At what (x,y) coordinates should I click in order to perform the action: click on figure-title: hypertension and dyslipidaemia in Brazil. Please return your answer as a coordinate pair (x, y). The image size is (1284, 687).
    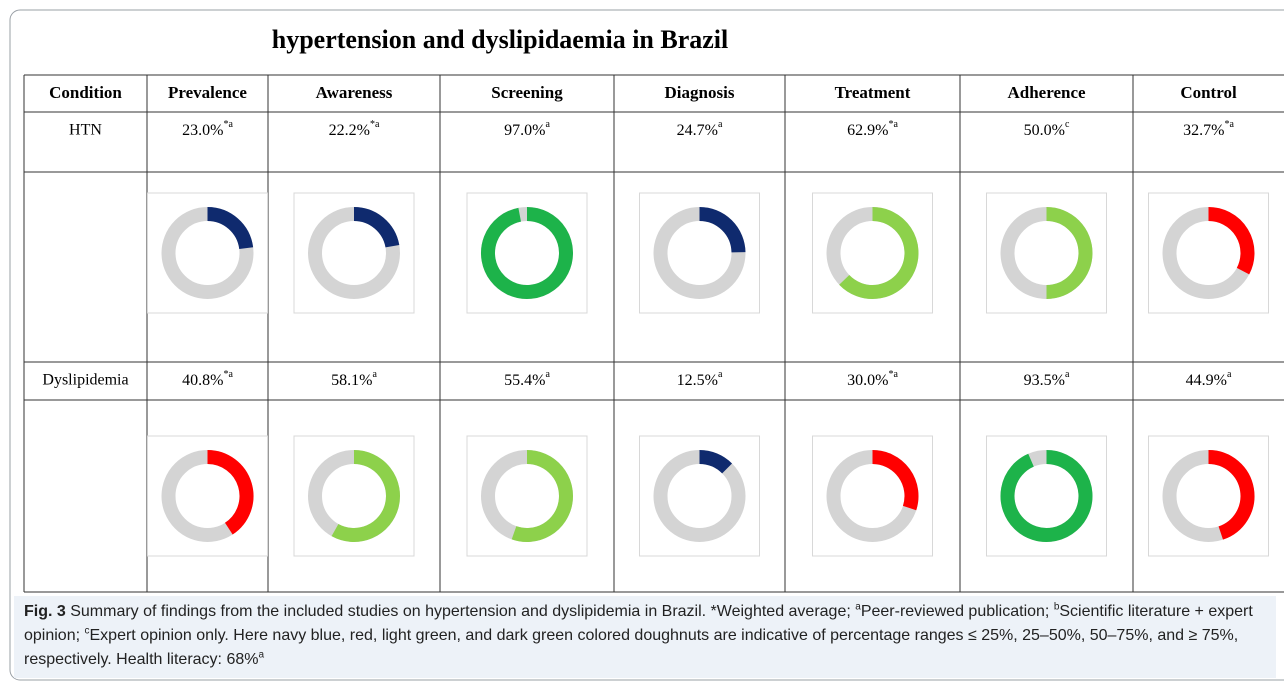
    Looking at the image, I should click on (500, 39).